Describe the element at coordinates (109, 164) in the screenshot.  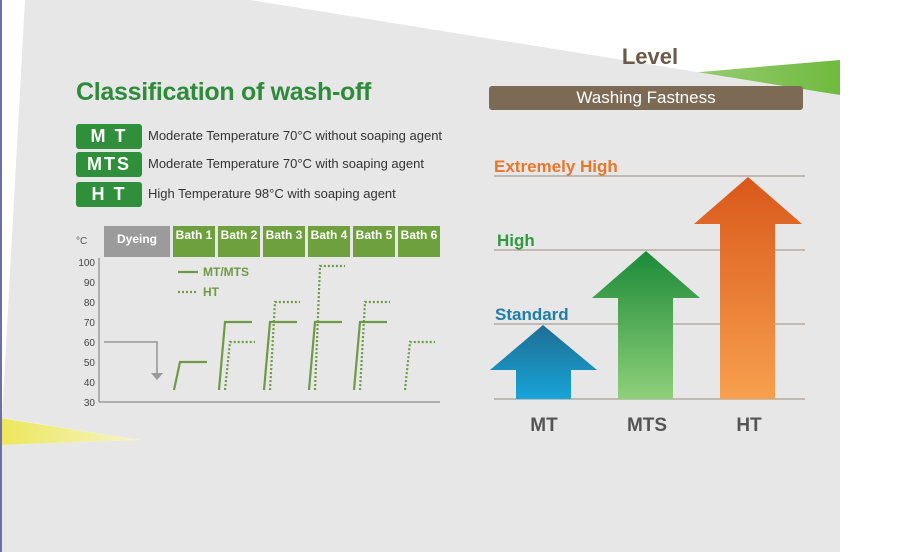
I see `badge-mts: MTS` at that location.